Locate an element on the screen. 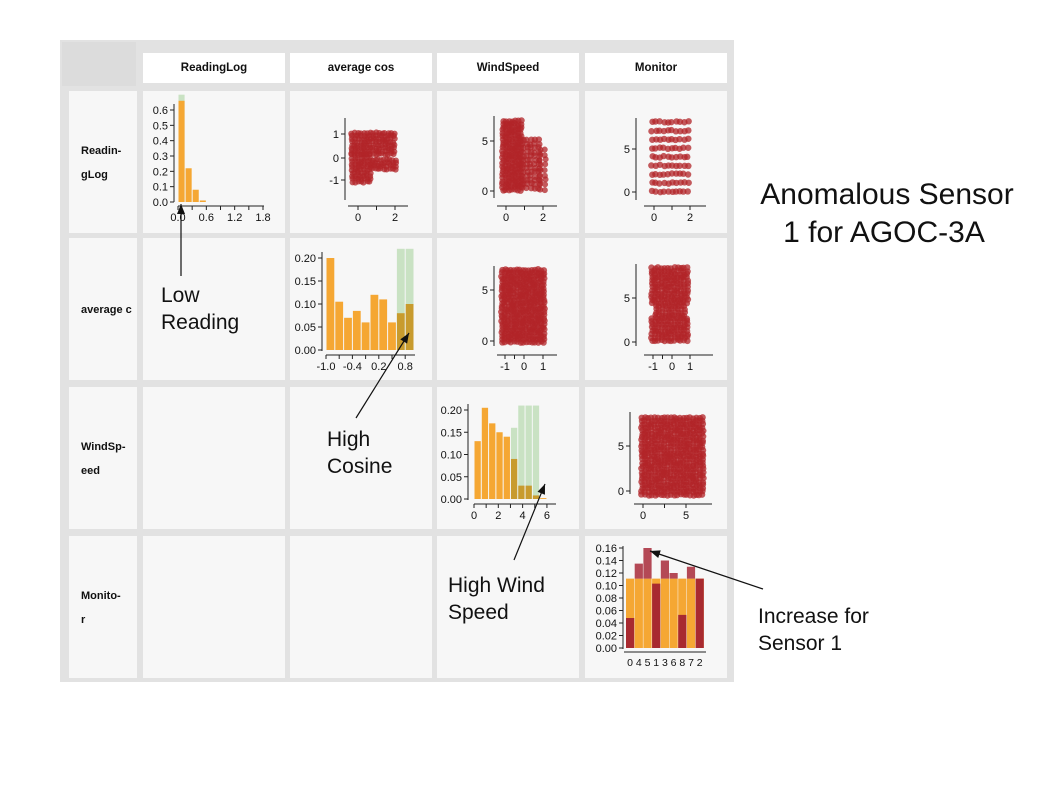 The image size is (1058, 794). title-block: Anomalous Sensor 1 for AGOC-3A is located at coordinates (886, 213).